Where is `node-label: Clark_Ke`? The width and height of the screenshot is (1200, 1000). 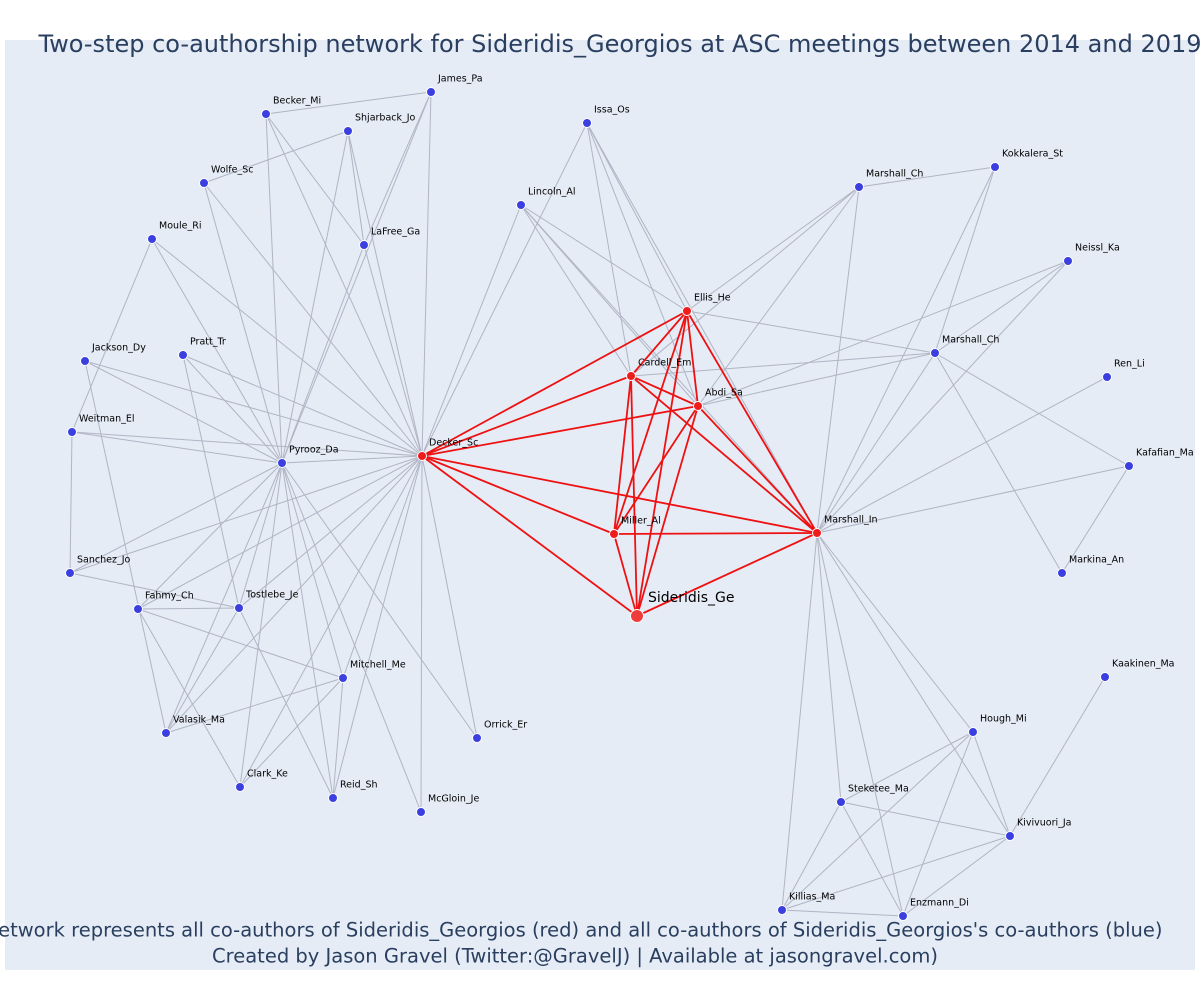 node-label: Clark_Ke is located at coordinates (267, 774).